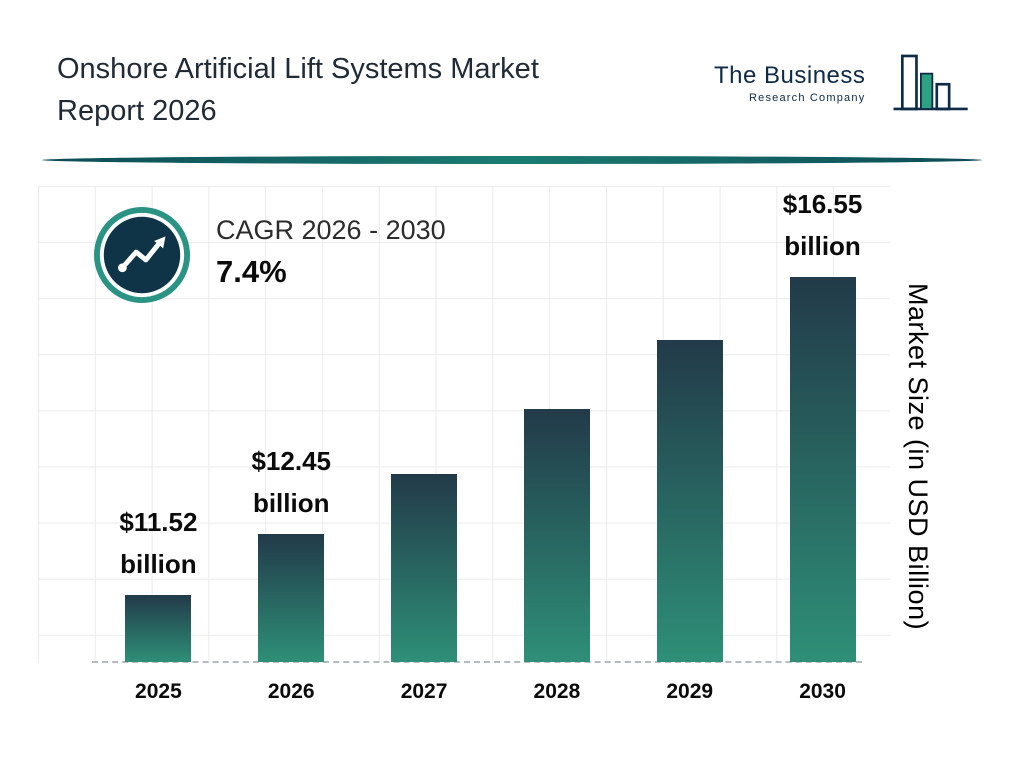 The width and height of the screenshot is (1024, 768). What do you see at coordinates (490, 692) in the screenshot?
I see `x-axis: 2025 2026 2027 2028 2029 2030` at bounding box center [490, 692].